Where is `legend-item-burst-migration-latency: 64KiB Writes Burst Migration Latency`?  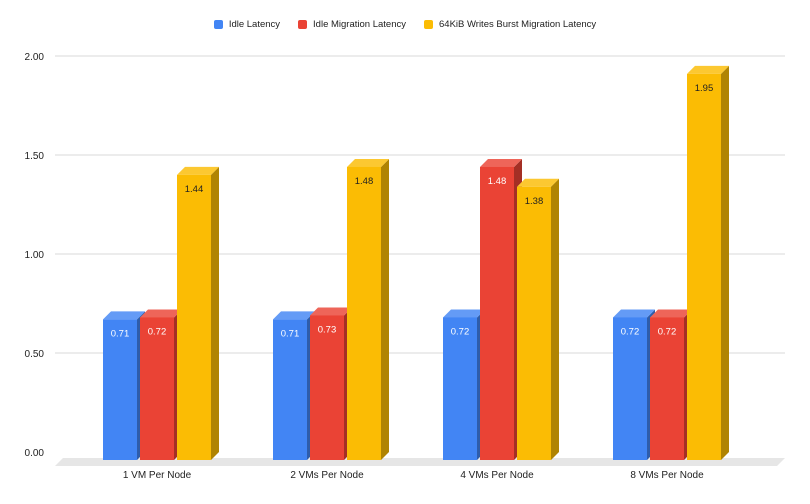
legend-item-burst-migration-latency: 64KiB Writes Burst Migration Latency is located at coordinates (510, 24).